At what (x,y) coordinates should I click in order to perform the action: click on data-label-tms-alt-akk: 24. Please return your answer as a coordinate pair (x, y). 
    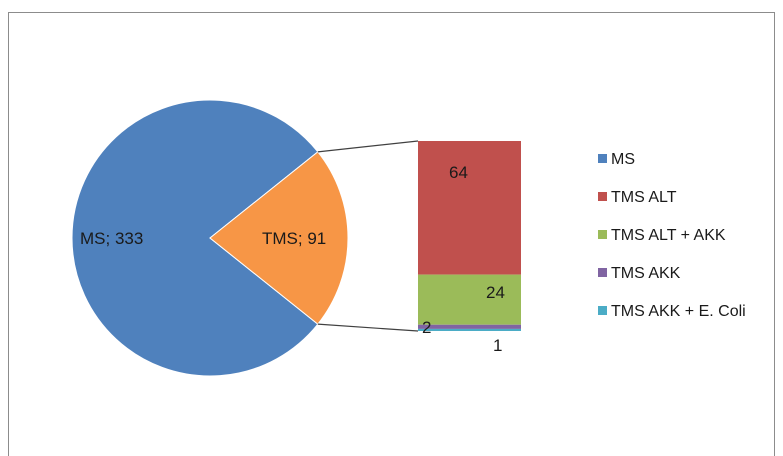
    Looking at the image, I should click on (495, 292).